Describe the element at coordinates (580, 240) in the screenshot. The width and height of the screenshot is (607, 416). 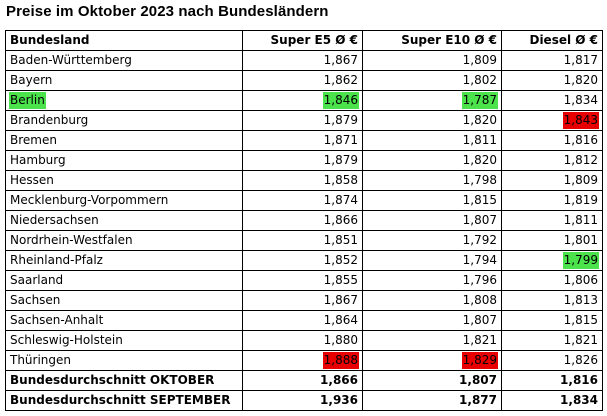
I see `cell-diesel-value: 1,801` at that location.